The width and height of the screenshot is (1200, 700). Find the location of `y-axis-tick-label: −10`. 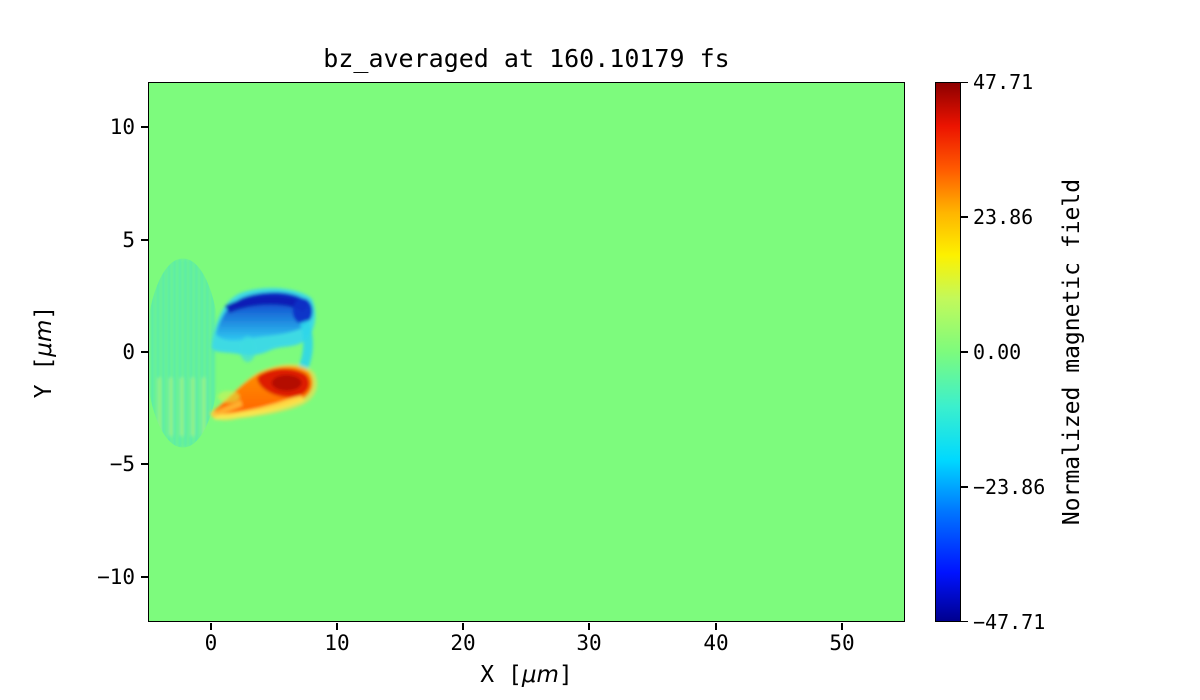

y-axis-tick-label: −10 is located at coordinates (116, 577).